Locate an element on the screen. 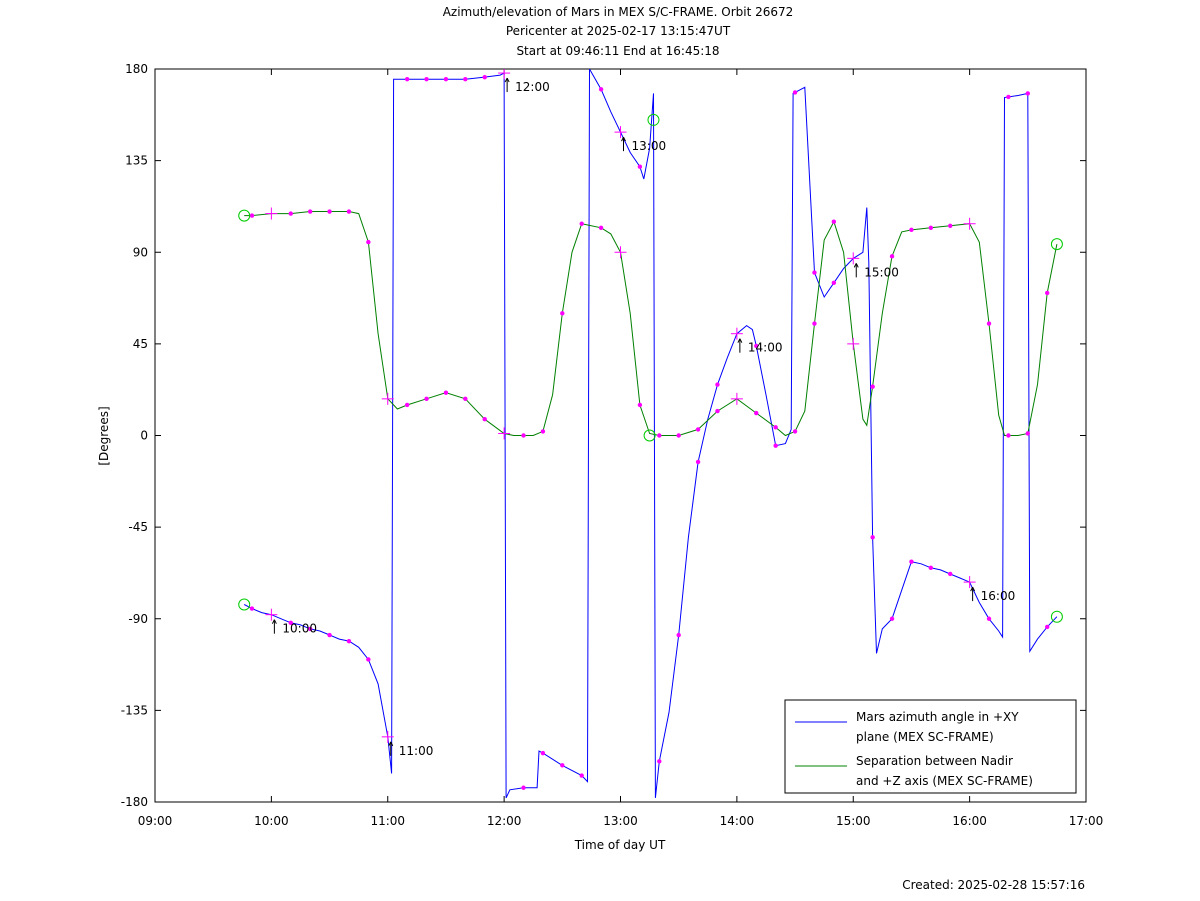  legend-label-separation-1: Separation between Nadir is located at coordinates (934, 761).